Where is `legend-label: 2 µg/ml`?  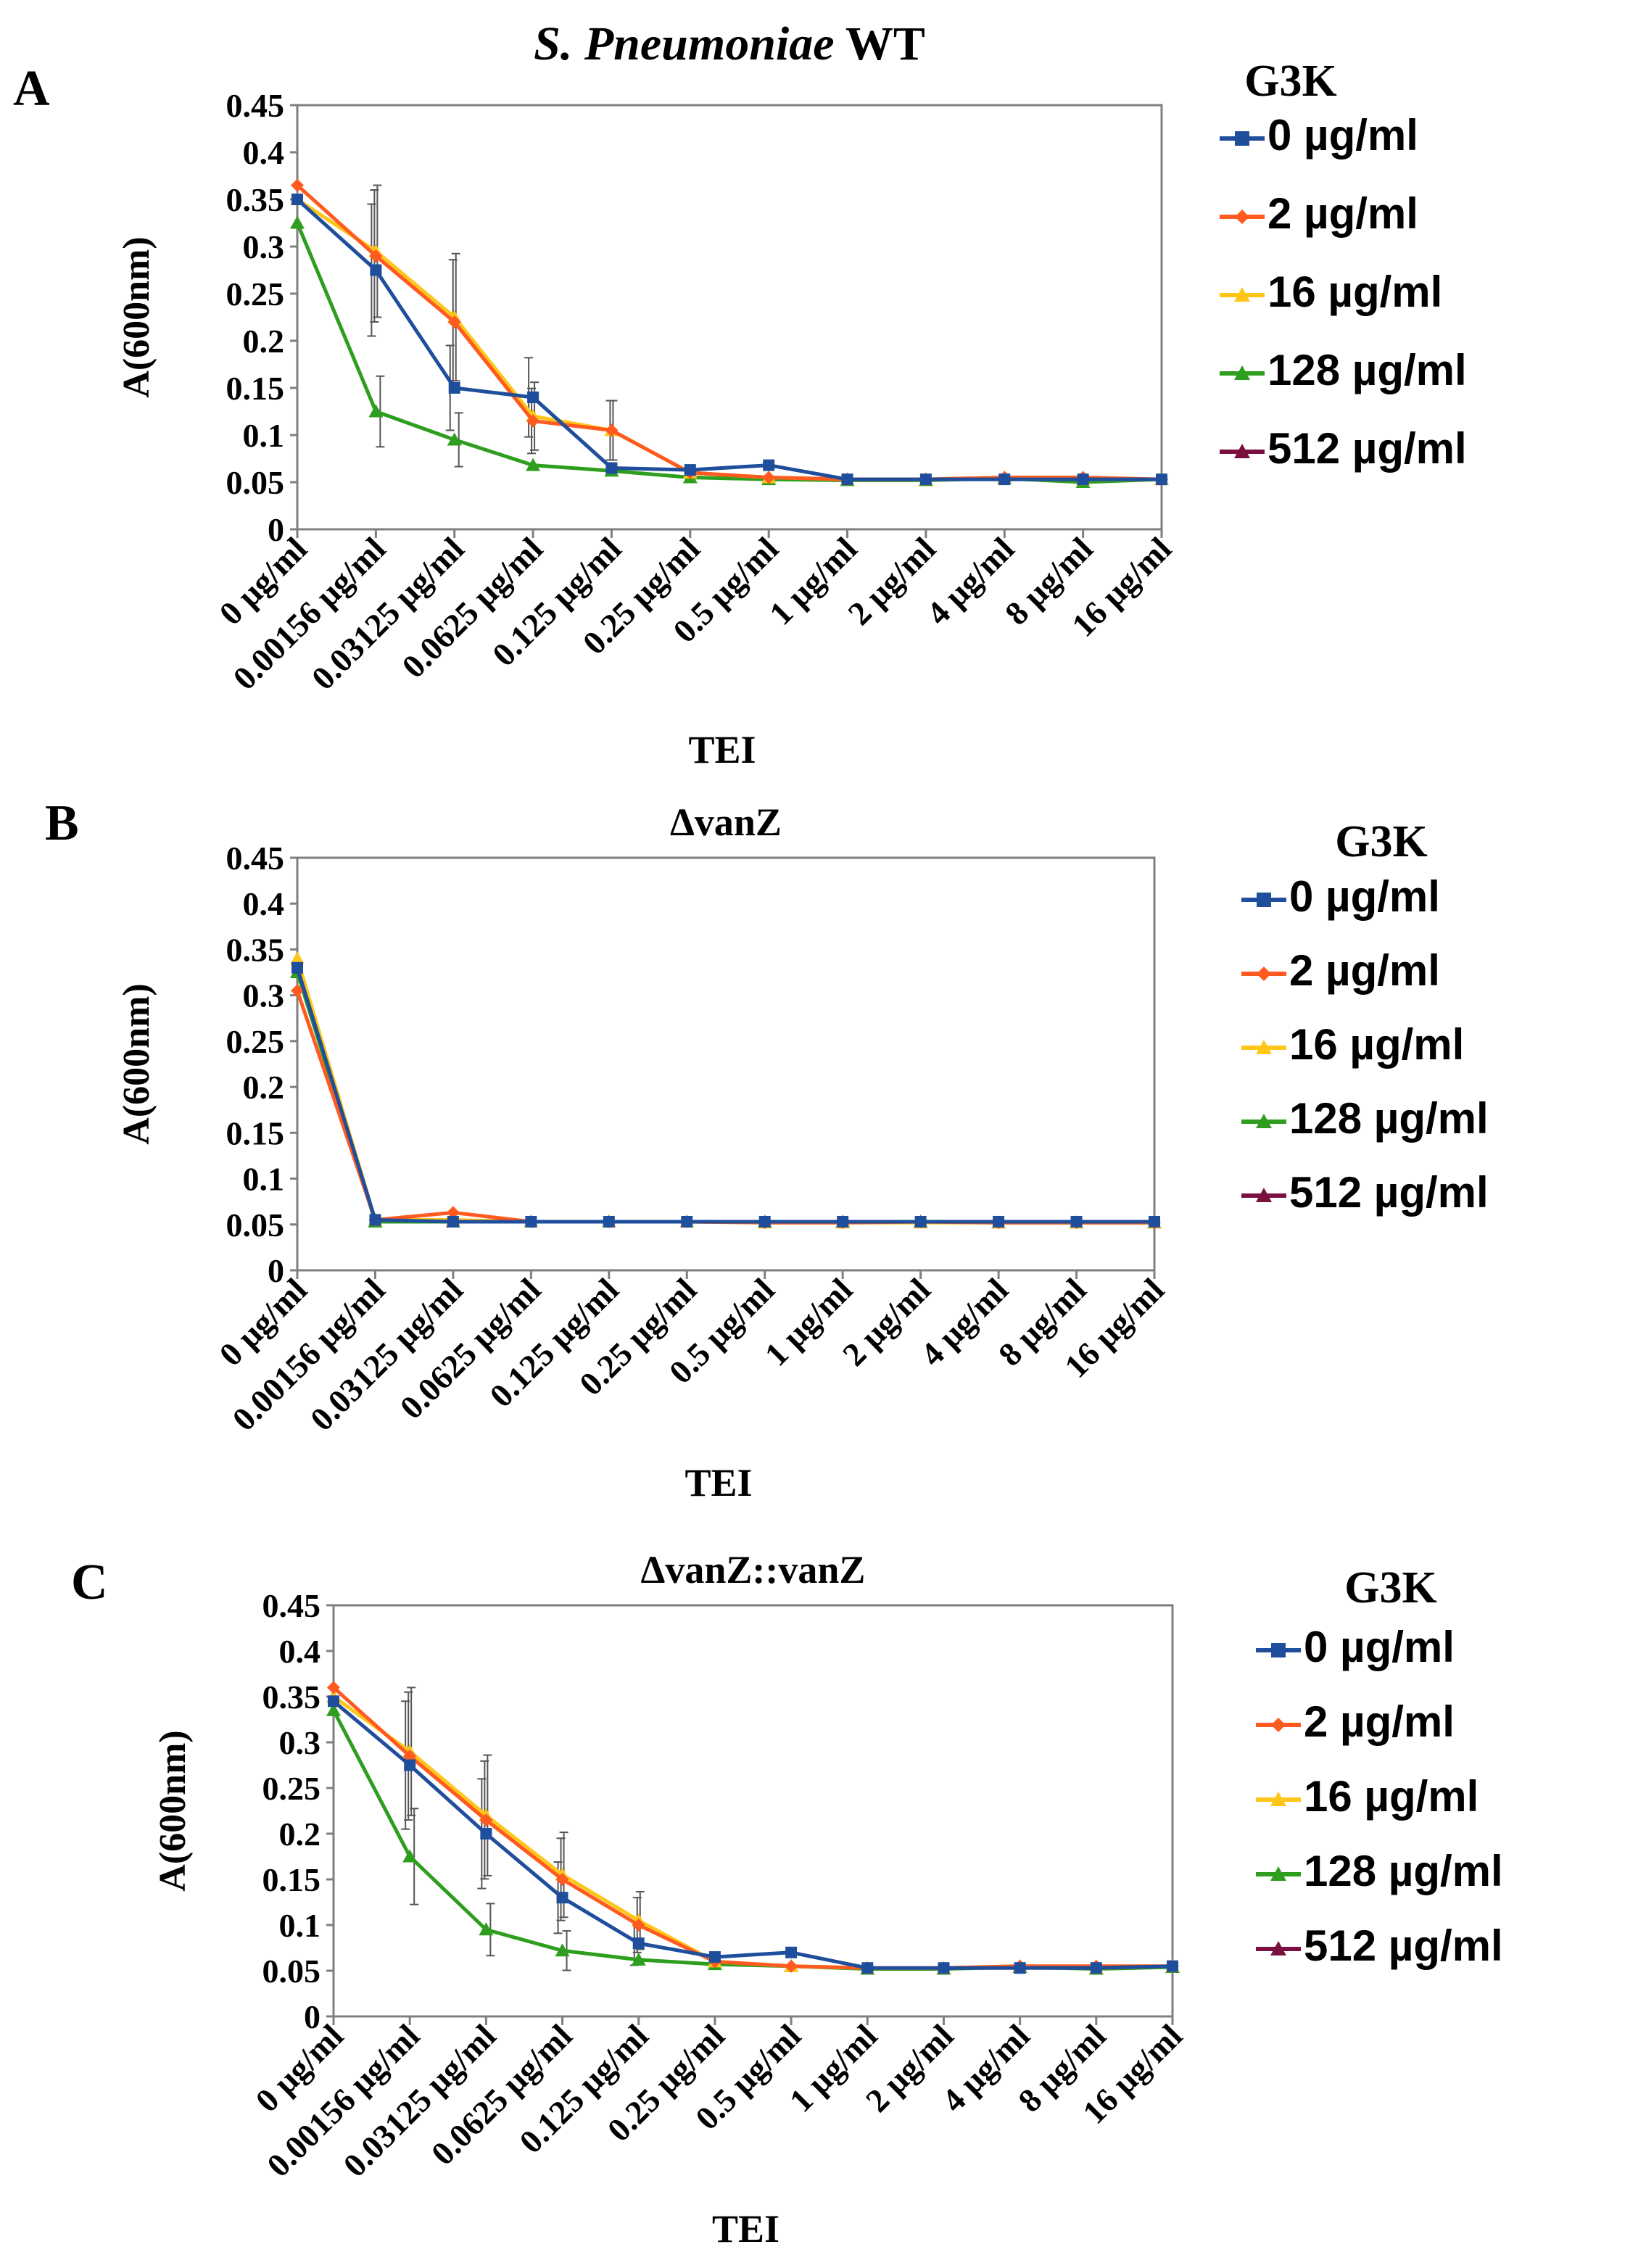 legend-label: 2 µg/ml is located at coordinates (1379, 1722).